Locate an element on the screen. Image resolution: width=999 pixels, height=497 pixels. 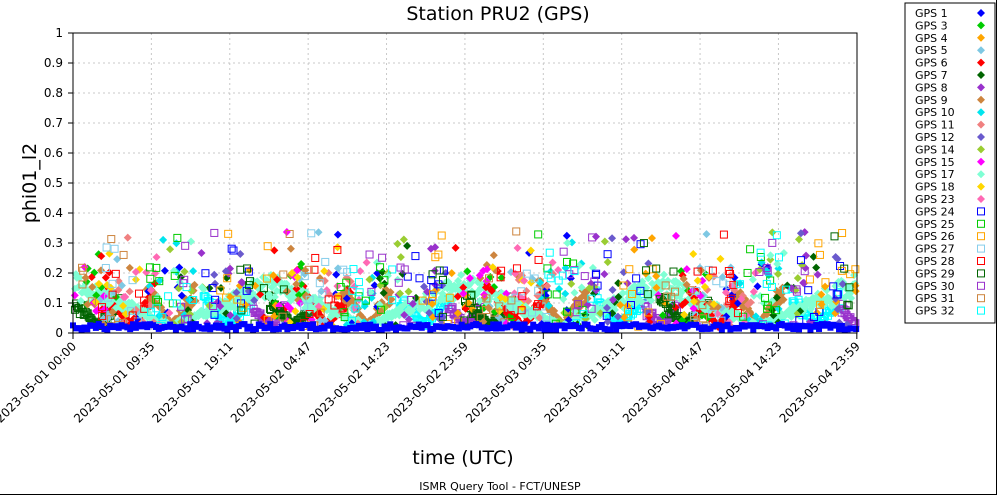
footer-credit: ISMR Query Tool - FCT/UNESP is located at coordinates (500, 486).